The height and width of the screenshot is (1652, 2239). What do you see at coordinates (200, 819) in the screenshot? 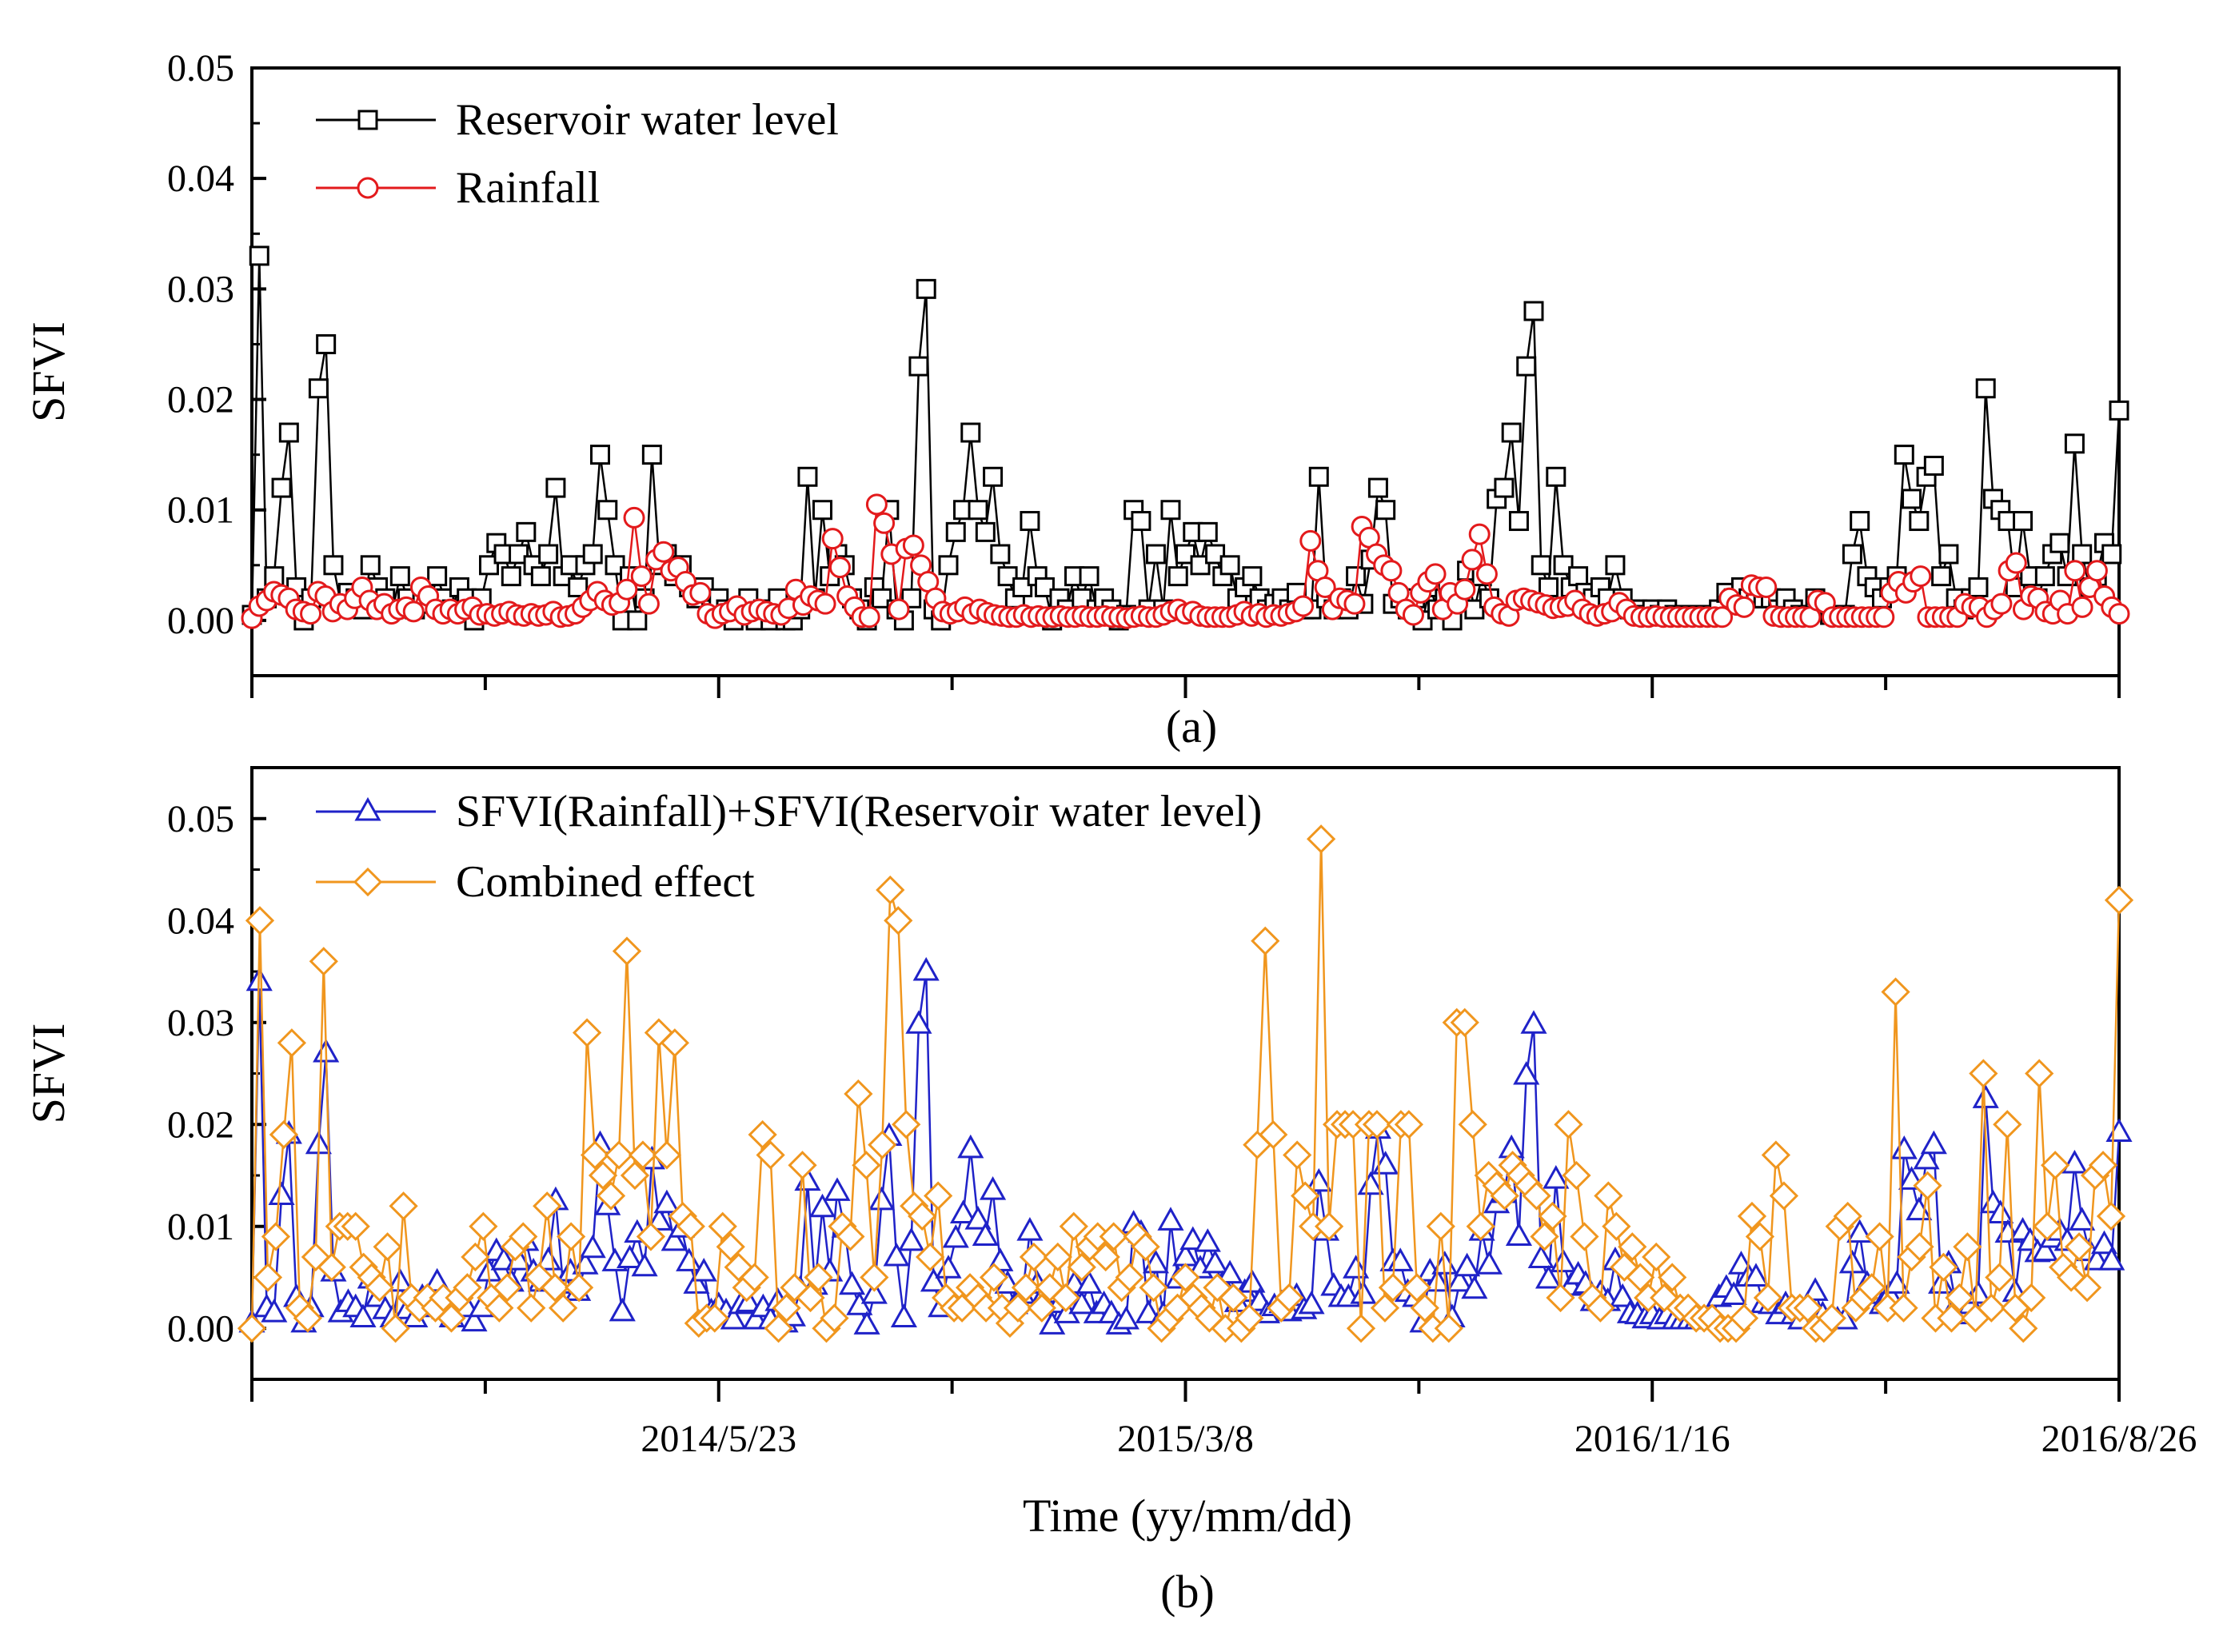
I see `y-tick-label: 0.05` at bounding box center [200, 819].